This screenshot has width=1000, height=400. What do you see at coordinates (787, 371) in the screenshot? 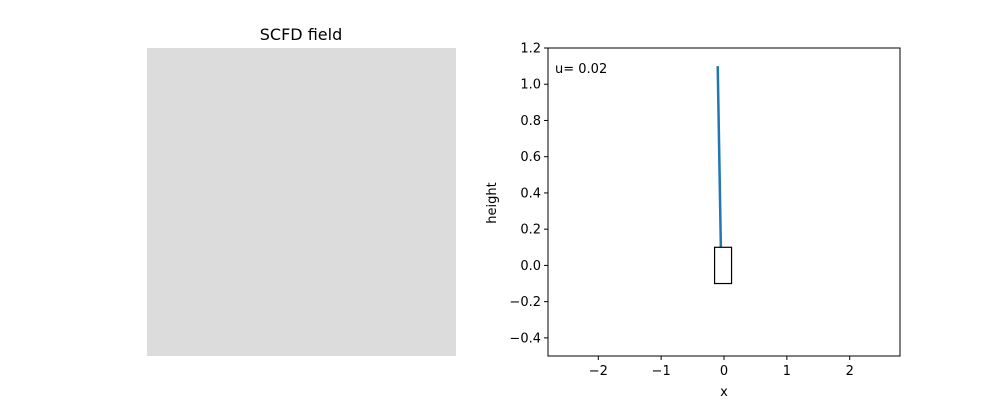
I see `x-tick-label: 1` at bounding box center [787, 371].